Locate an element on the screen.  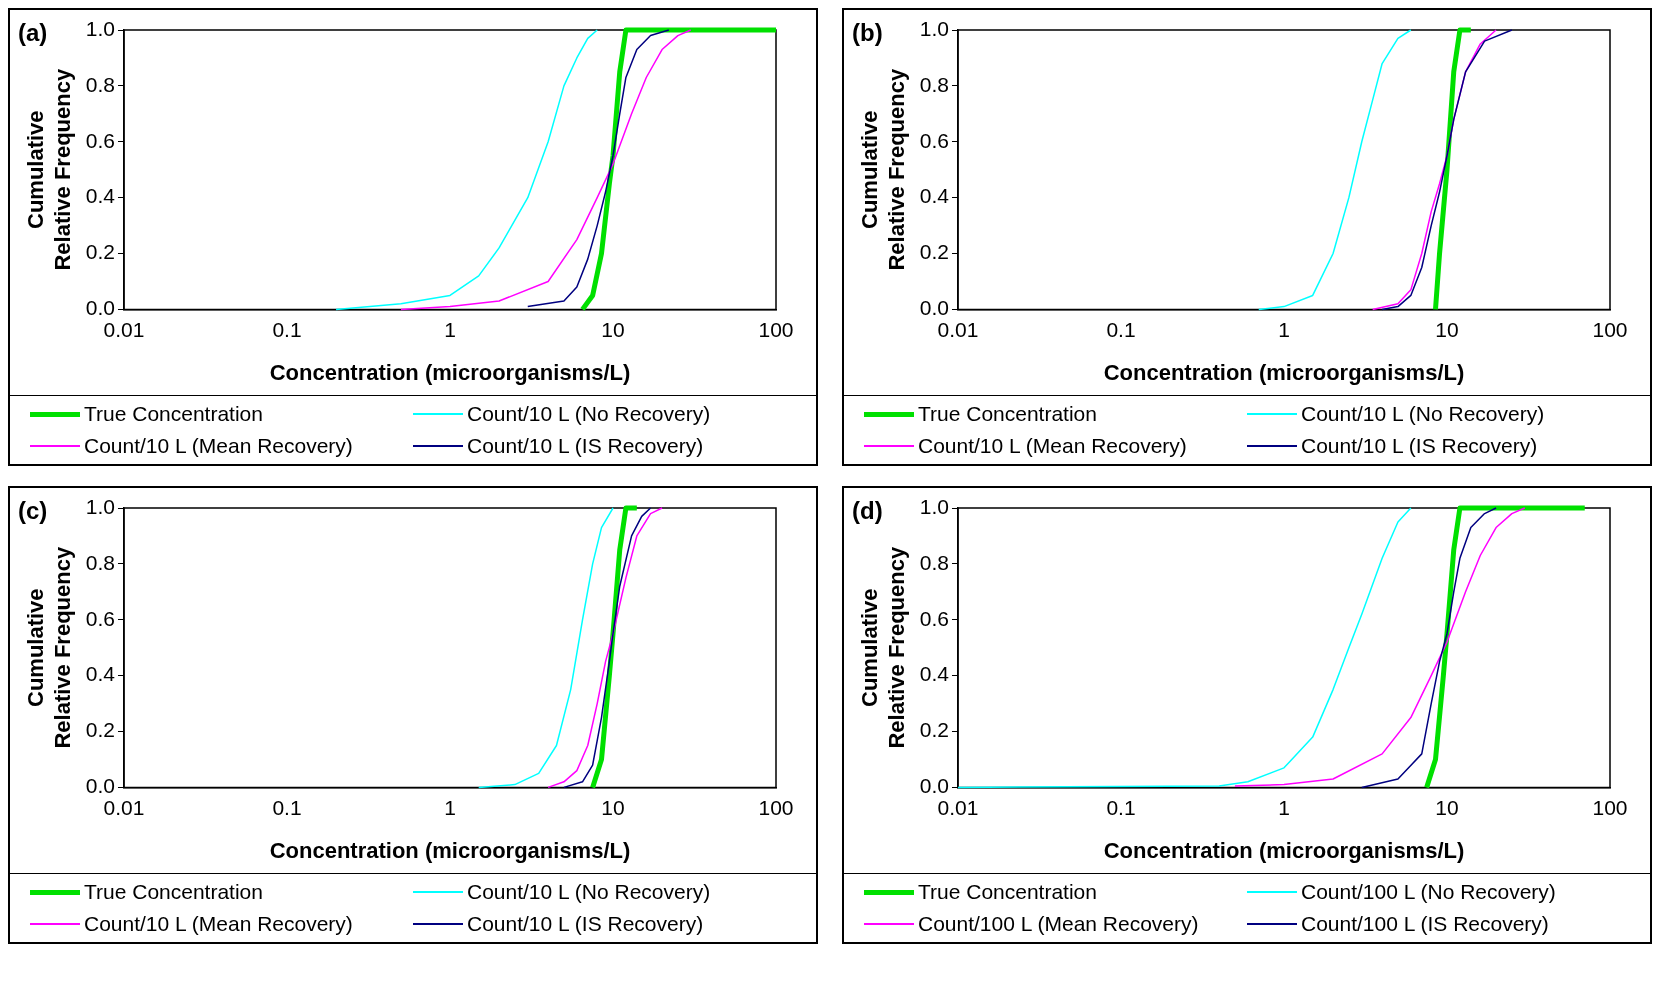
text: (a) is located at coordinates (33, 32).